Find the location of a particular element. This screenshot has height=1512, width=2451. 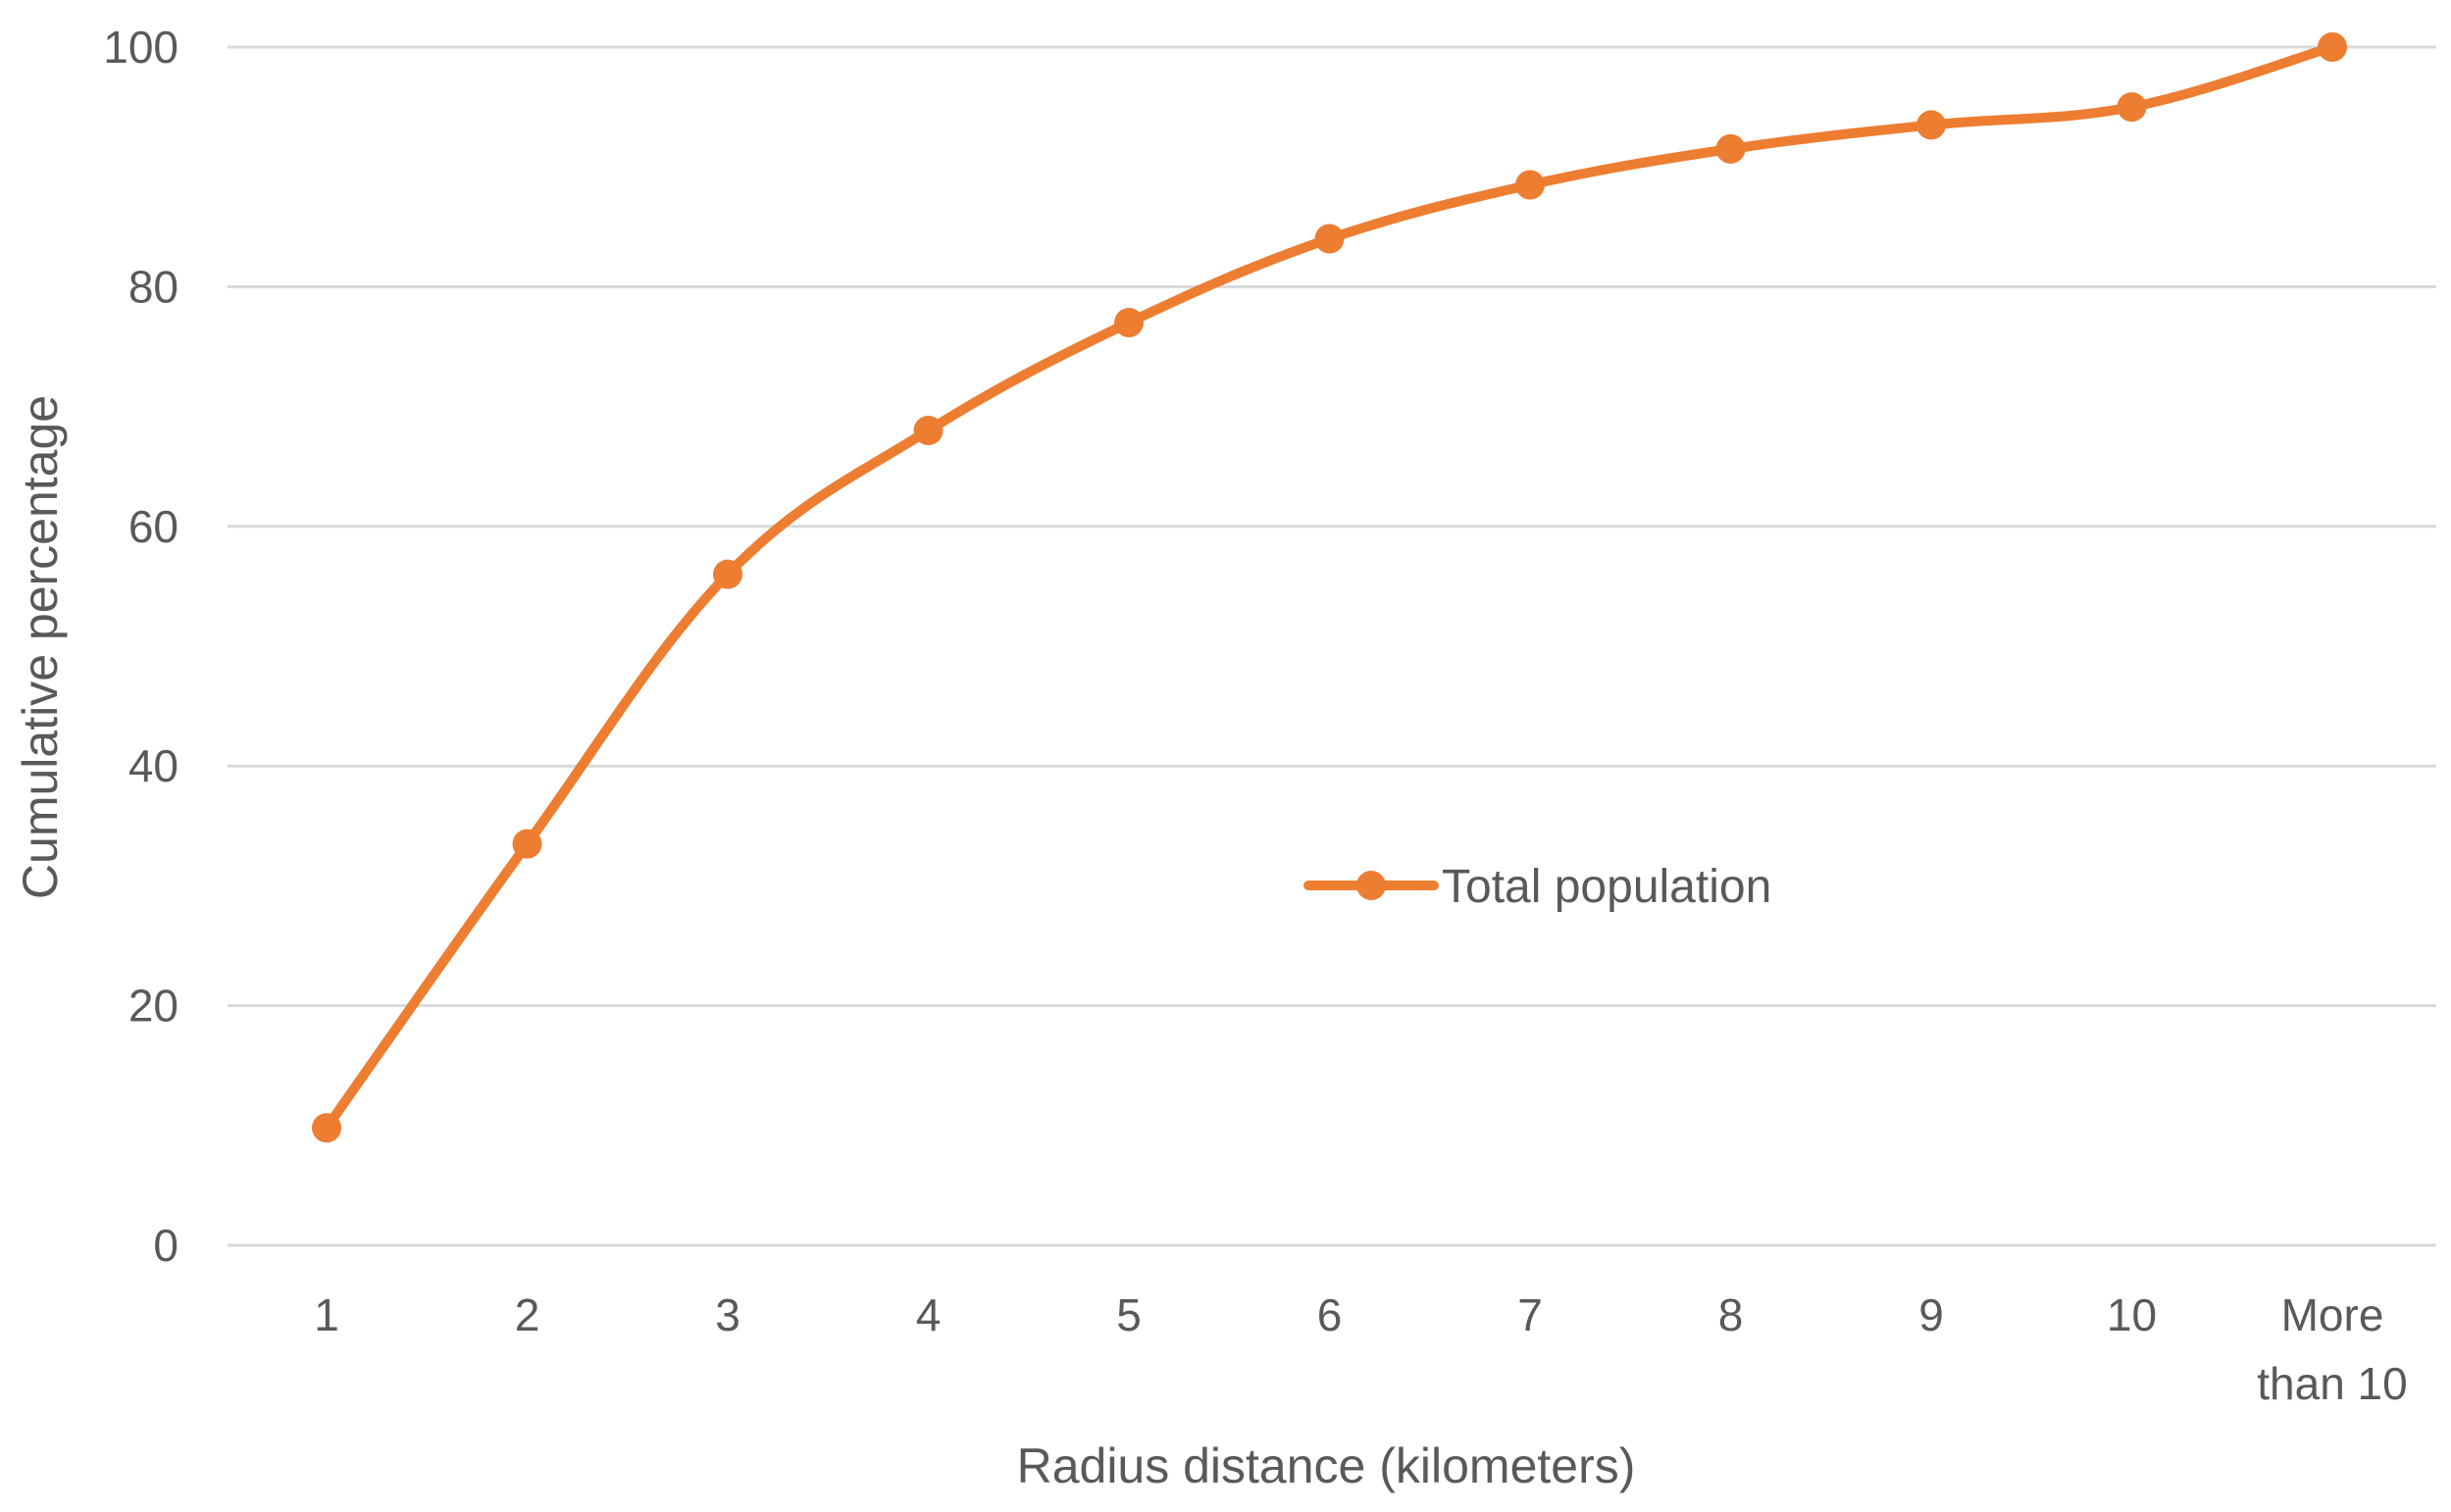

x-tick-label: 8 is located at coordinates (1731, 1314).